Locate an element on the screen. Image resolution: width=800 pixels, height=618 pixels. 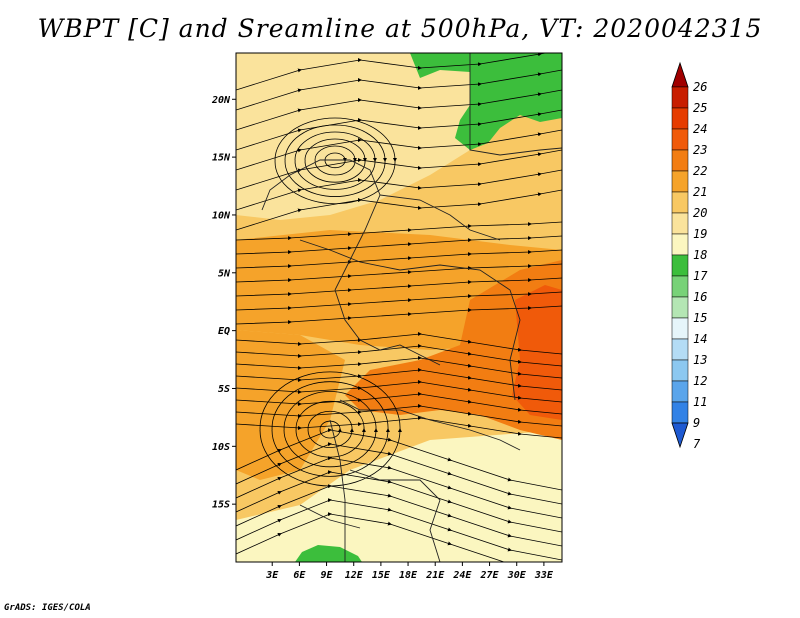
lat-tick-label: 20N is located at coordinates (221, 100).